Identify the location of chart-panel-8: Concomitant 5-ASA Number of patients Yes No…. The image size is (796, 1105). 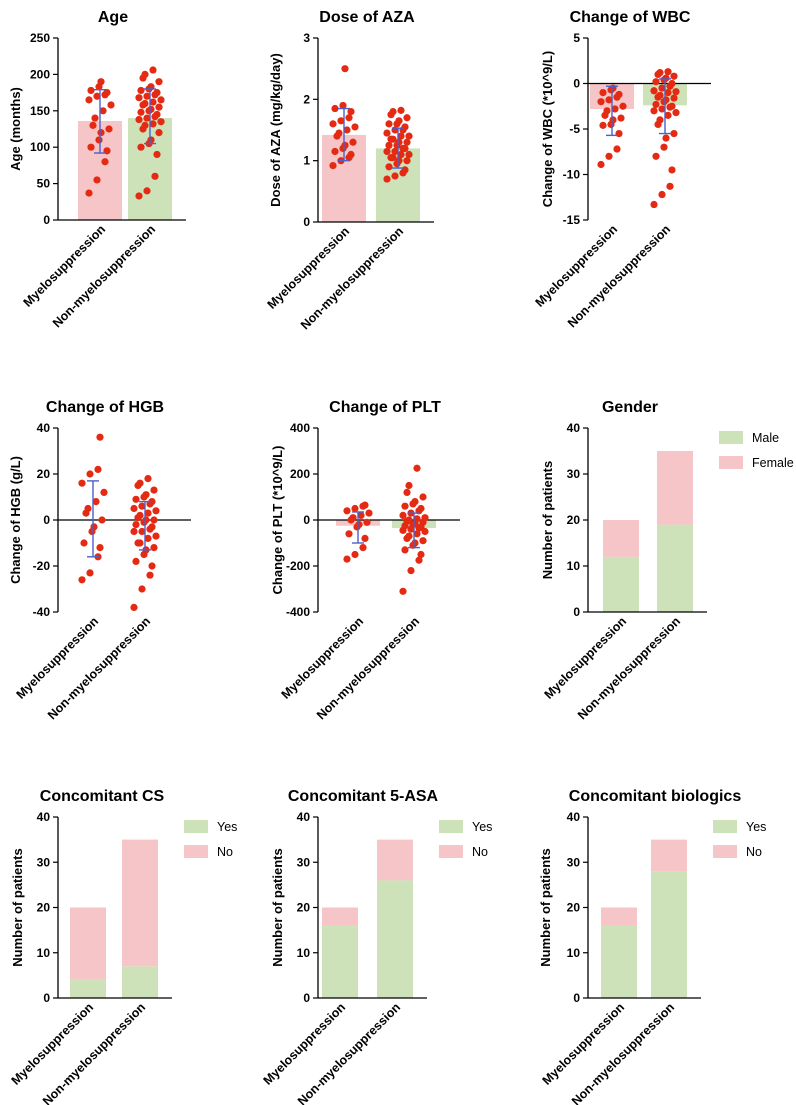
(377, 946).